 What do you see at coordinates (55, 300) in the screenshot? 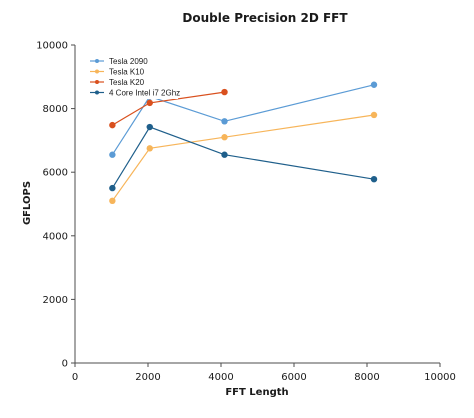
I see `y-tick-label: 2000` at bounding box center [55, 300].